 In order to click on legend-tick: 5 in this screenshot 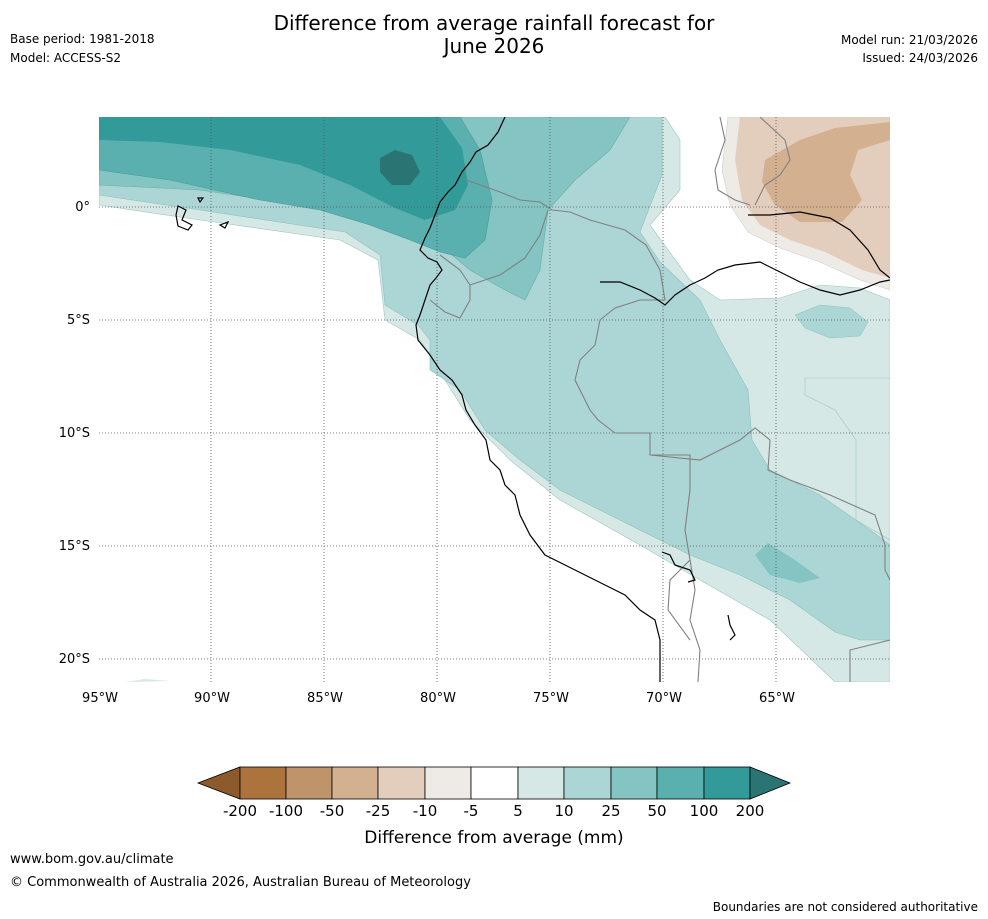, I will do `click(518, 811)`.